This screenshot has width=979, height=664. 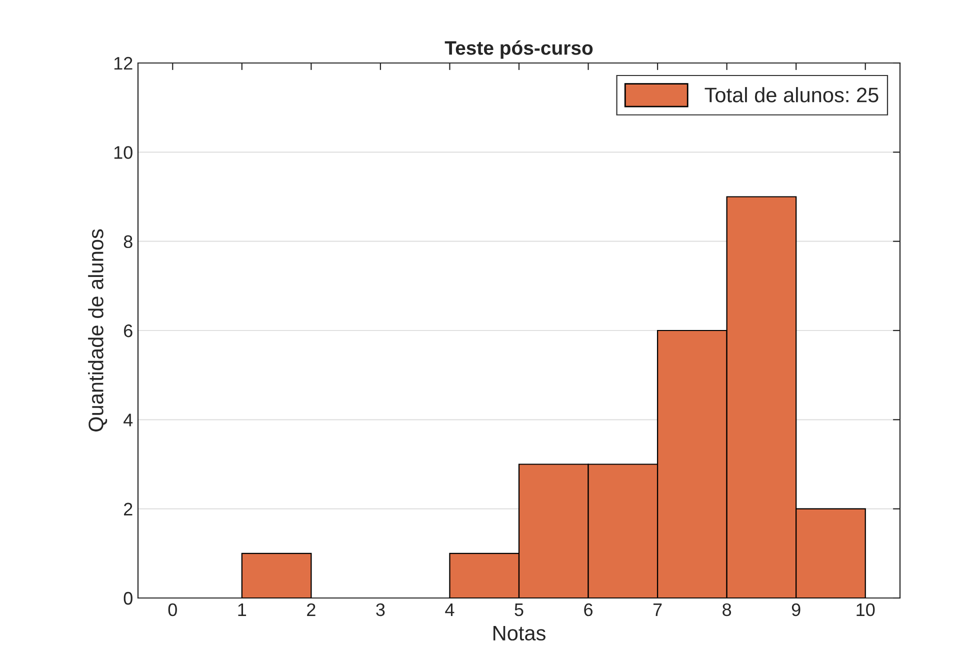 What do you see at coordinates (242, 610) in the screenshot?
I see `x-tick-label: 1` at bounding box center [242, 610].